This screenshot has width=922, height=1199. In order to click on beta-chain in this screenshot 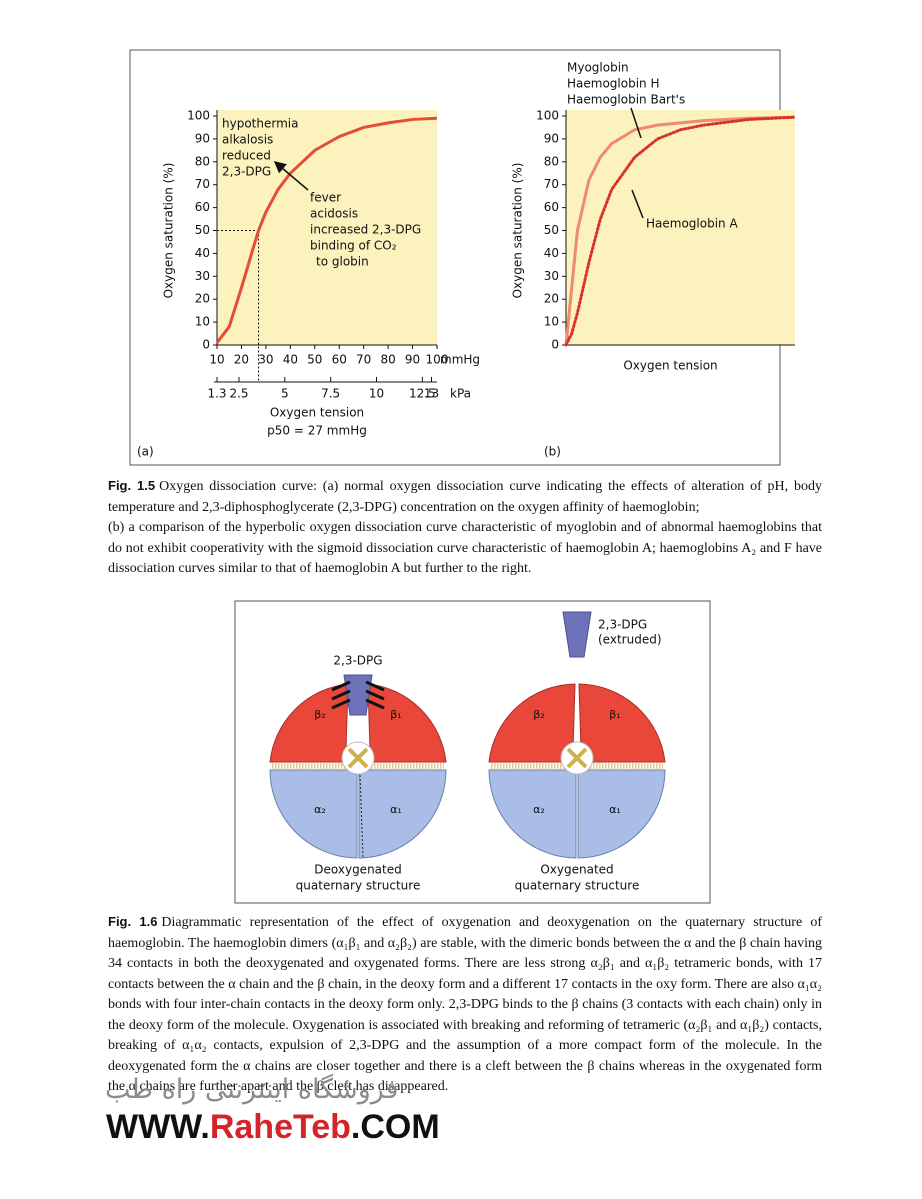, I will do `click(532, 723)`.